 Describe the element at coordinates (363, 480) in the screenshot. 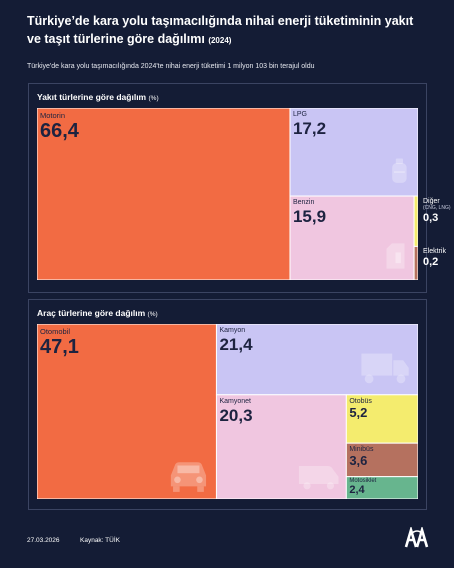

I see `category-label: Motosiklet` at that location.